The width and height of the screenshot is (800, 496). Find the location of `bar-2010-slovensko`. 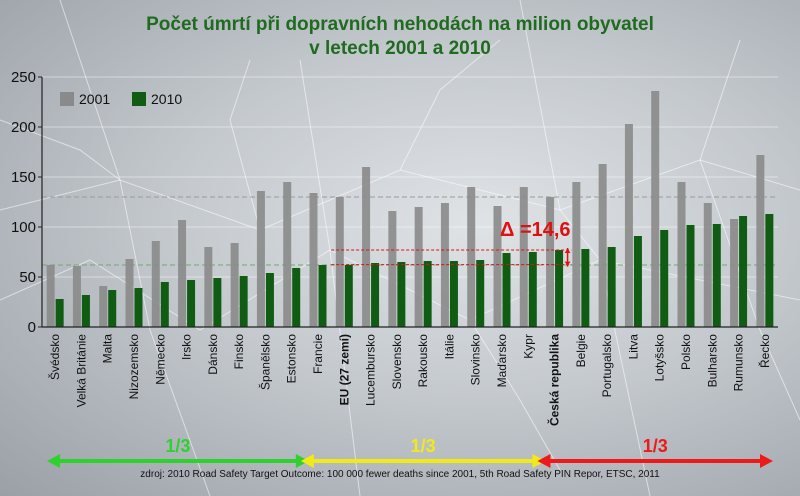

bar-2010-slovensko is located at coordinates (401, 294).